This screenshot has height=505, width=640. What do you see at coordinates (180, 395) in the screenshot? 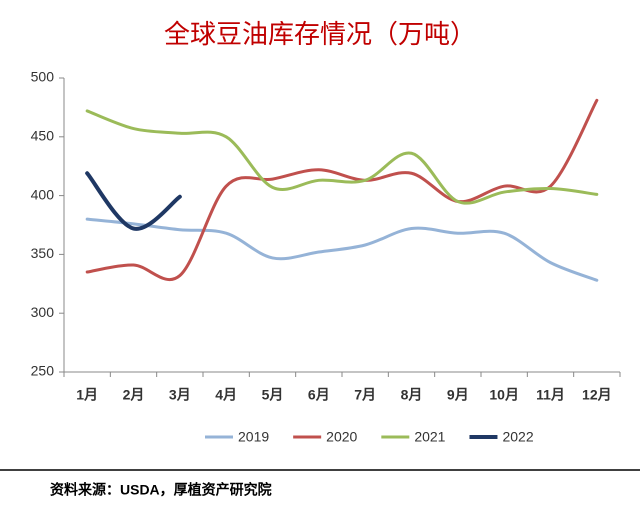
I see `x-tick-label: 3月` at bounding box center [180, 395].